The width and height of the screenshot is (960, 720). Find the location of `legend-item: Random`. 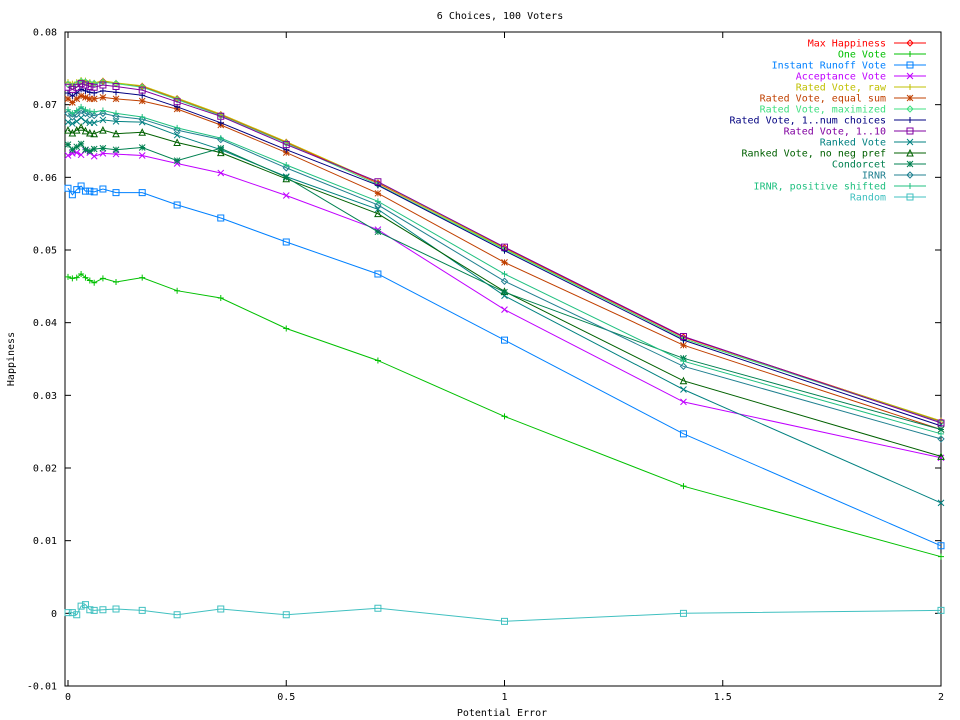

legend-item: Random is located at coordinates (888, 198).